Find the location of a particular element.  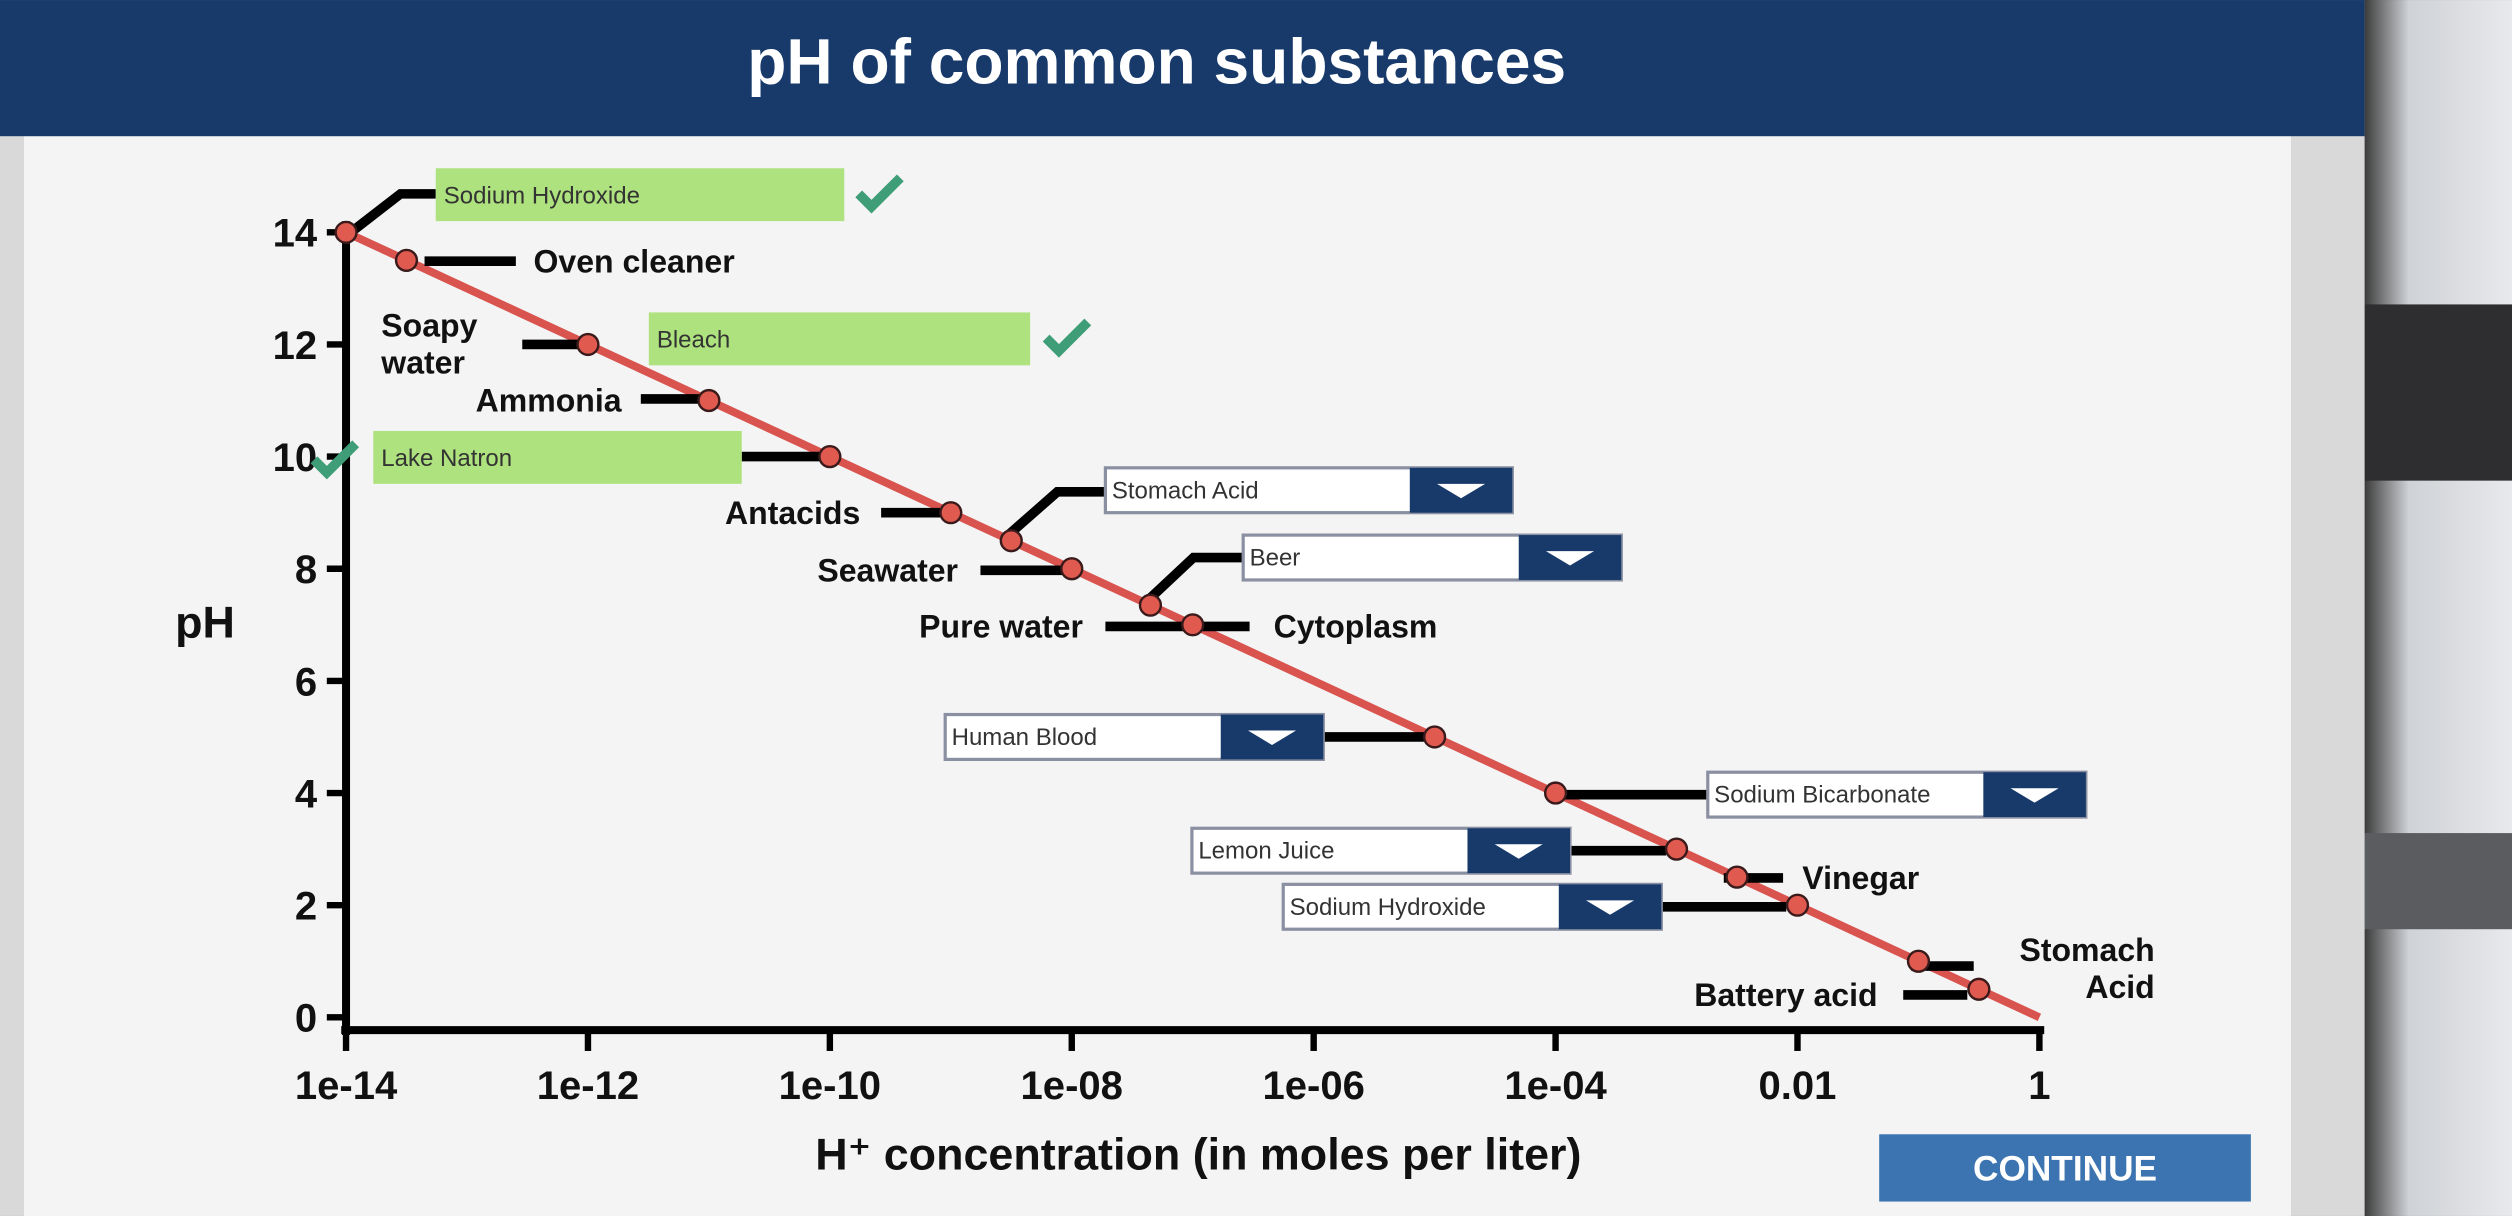

x-tick-label: 1e-06 is located at coordinates (1313, 1086).